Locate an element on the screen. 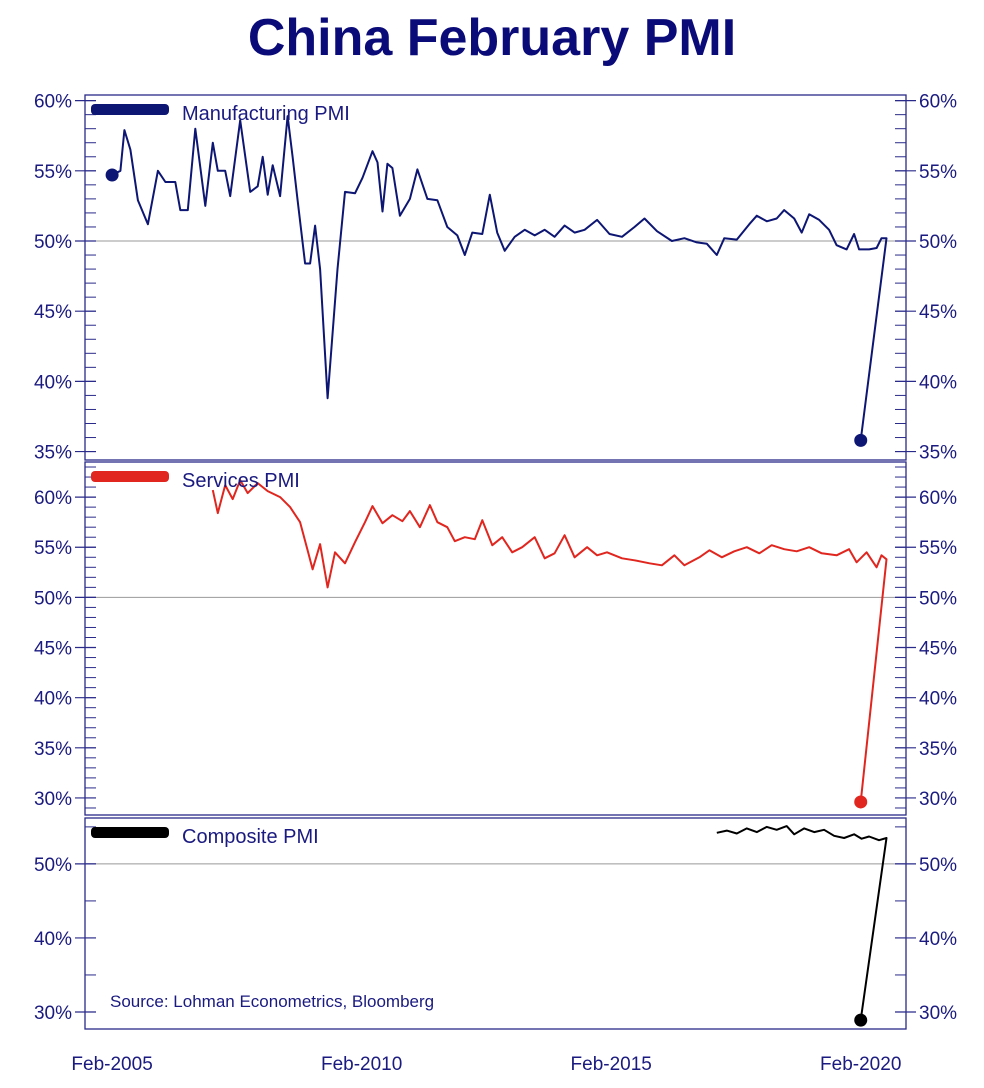  source-note: Source: Lohman Econometrics, Bloomberg is located at coordinates (272, 1001).